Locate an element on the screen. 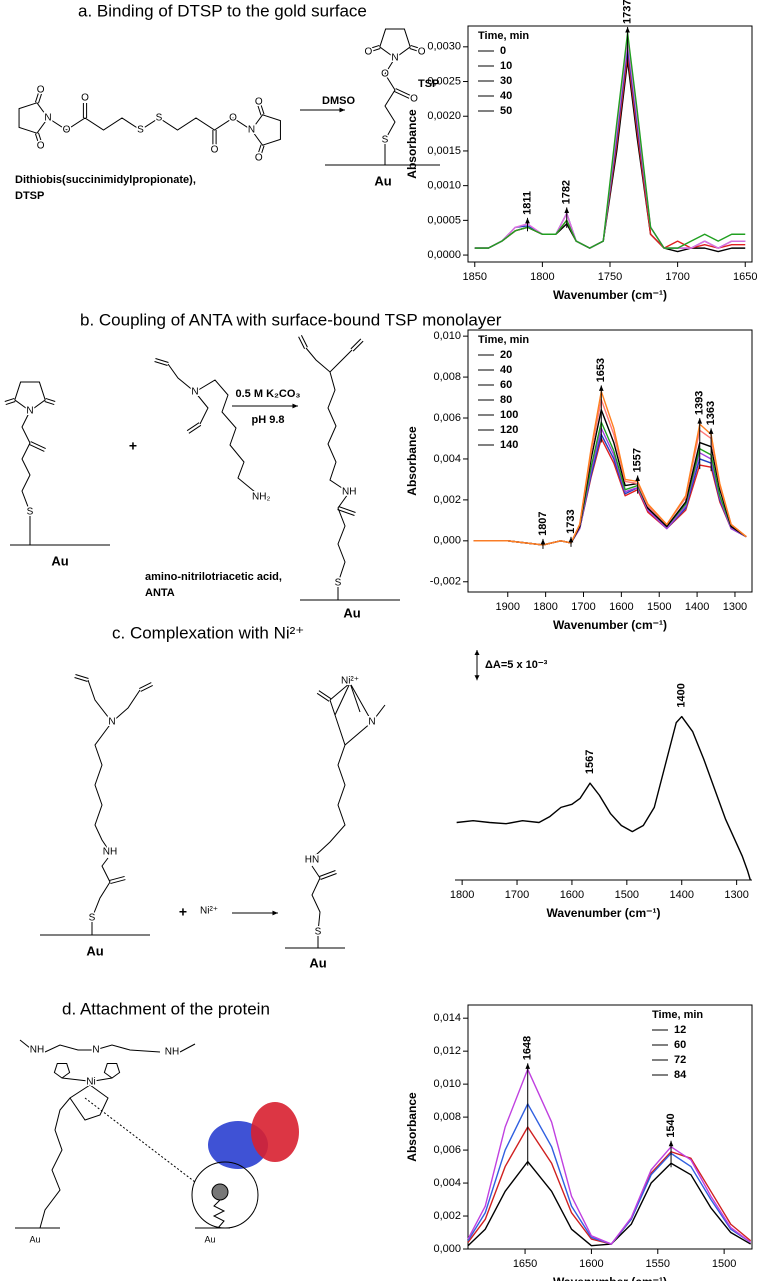 This screenshot has width=762, height=1281. structure-label: 0.5 M K₂CO₃ is located at coordinates (268, 394).